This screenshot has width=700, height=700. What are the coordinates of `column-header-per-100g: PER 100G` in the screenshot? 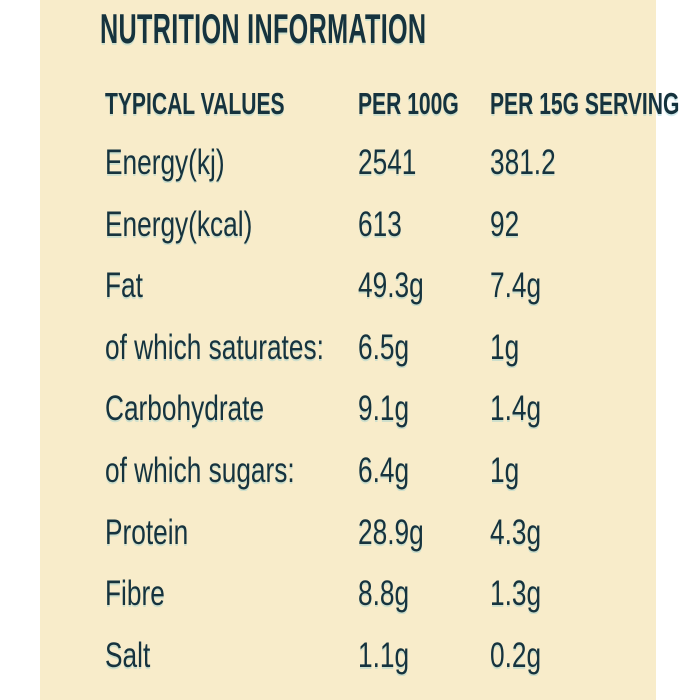 It's located at (408, 103).